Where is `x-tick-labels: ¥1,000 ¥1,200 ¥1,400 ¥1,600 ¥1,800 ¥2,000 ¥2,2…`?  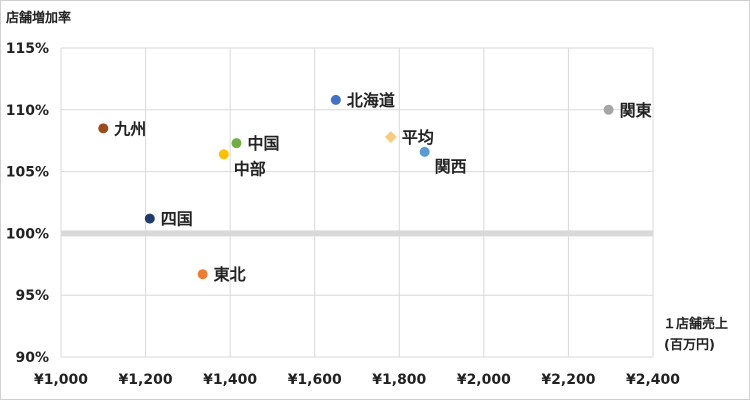
x-tick-labels: ¥1,000 ¥1,200 ¥1,400 ¥1,600 ¥1,800 ¥2,000 ¥2,2… is located at coordinates (357, 380).